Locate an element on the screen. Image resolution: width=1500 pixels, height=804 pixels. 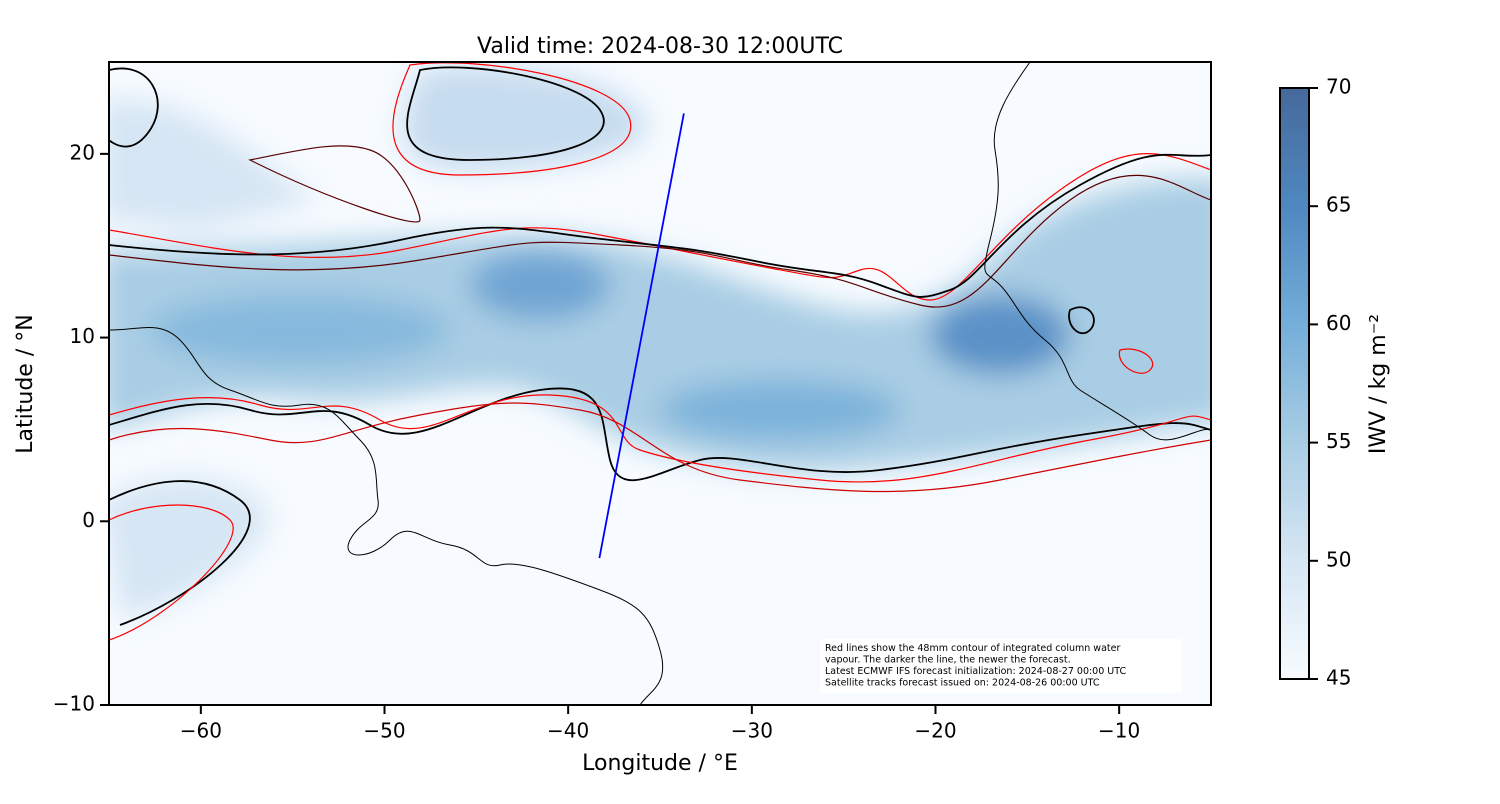
satellite-track is located at coordinates (641, 336).